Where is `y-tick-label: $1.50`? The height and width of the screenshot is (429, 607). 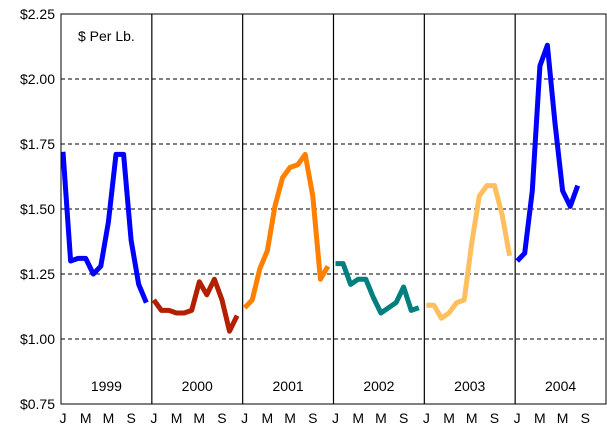
y-tick-label: $1.50 is located at coordinates (37, 209).